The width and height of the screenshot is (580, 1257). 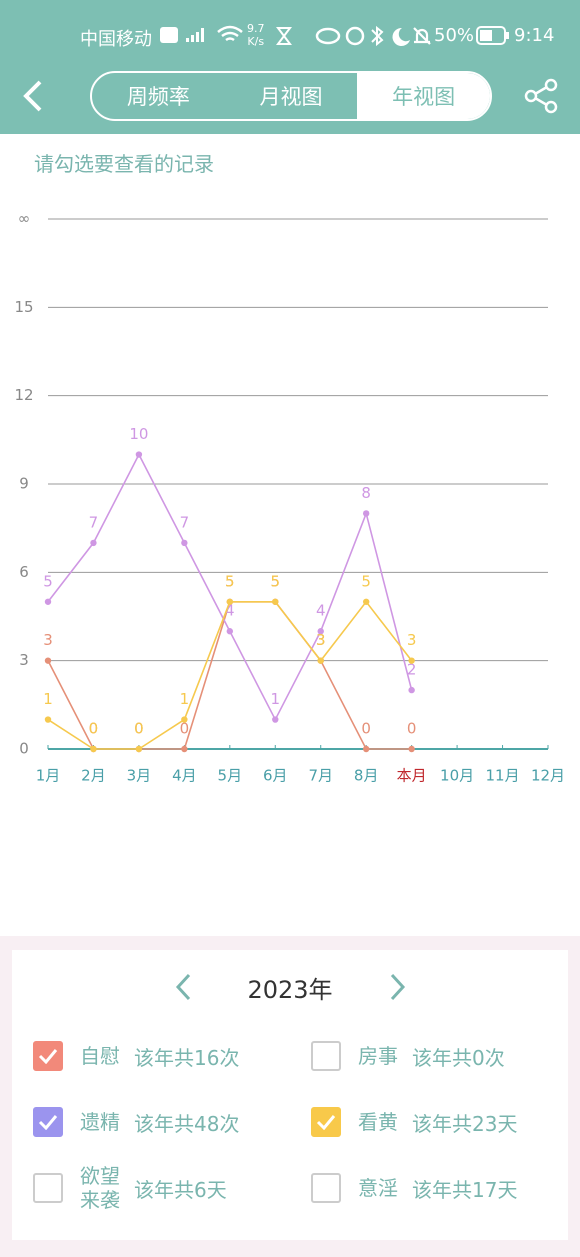 What do you see at coordinates (423, 96) in the screenshot?
I see `tab: 年视图` at bounding box center [423, 96].